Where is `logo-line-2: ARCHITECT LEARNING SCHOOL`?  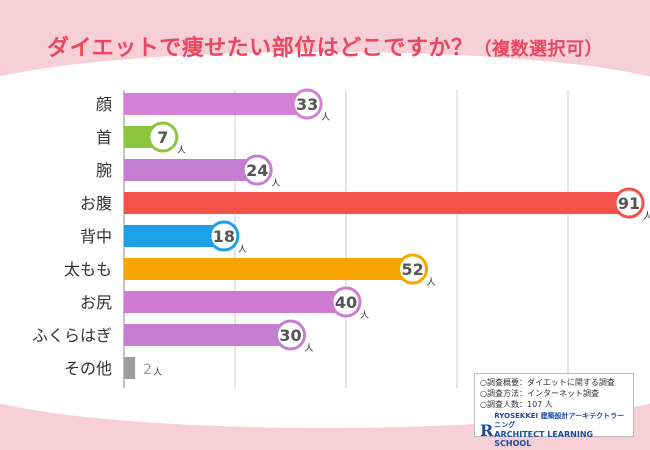
logo-line-2: ARCHITECT LEARNING SCHOOL is located at coordinates (544, 439).